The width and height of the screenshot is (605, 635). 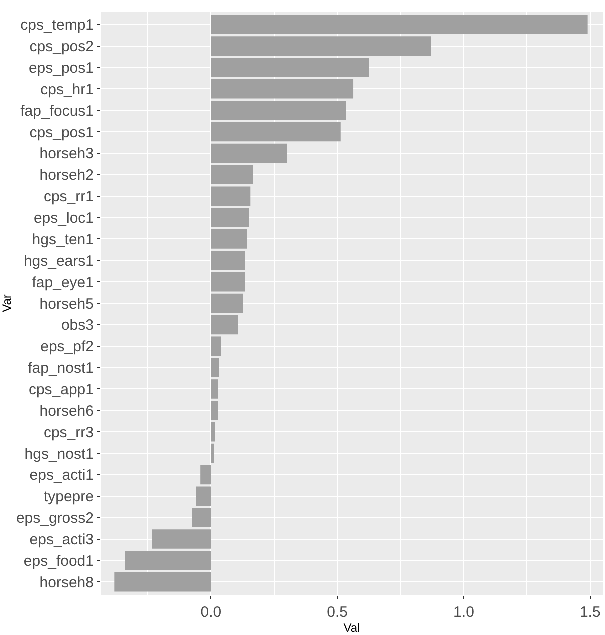 I want to click on y-axis-title: Var, so click(x=7, y=303).